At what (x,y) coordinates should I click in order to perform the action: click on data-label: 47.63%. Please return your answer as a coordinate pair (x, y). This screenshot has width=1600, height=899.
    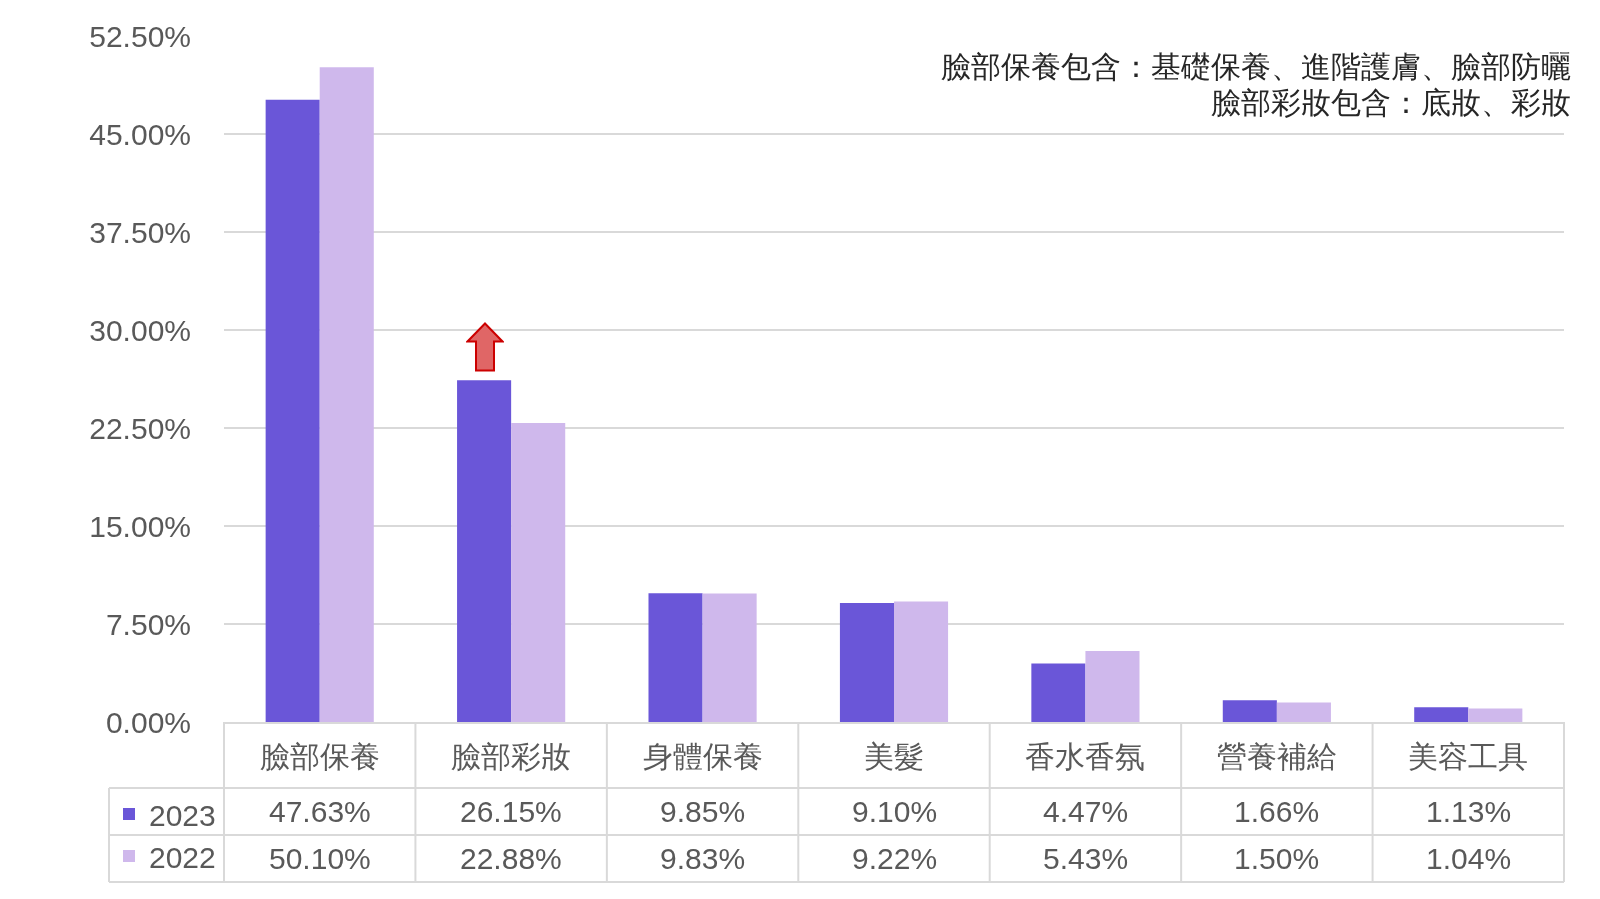
    Looking at the image, I should click on (320, 811).